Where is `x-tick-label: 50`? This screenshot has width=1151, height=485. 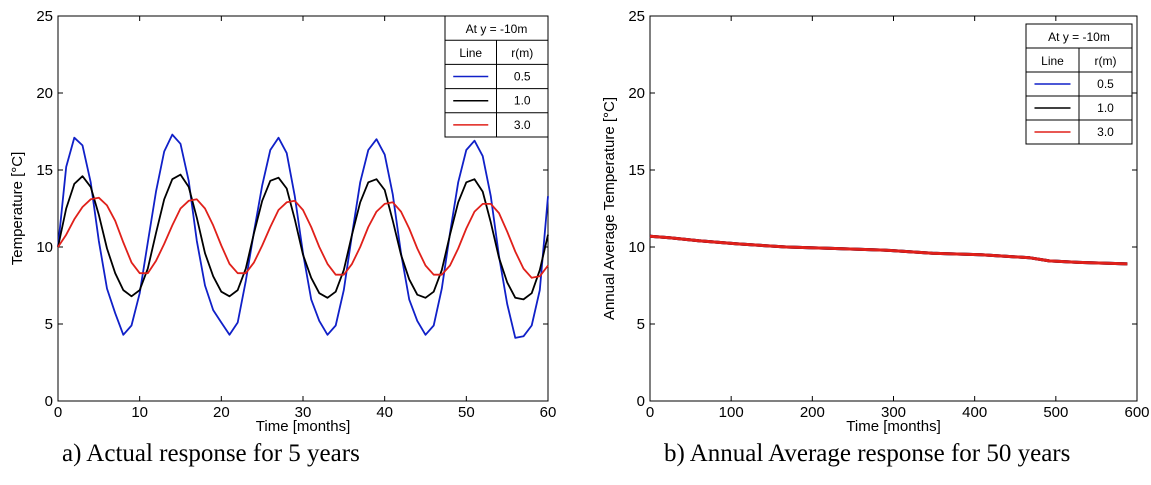 x-tick-label: 50 is located at coordinates (466, 412).